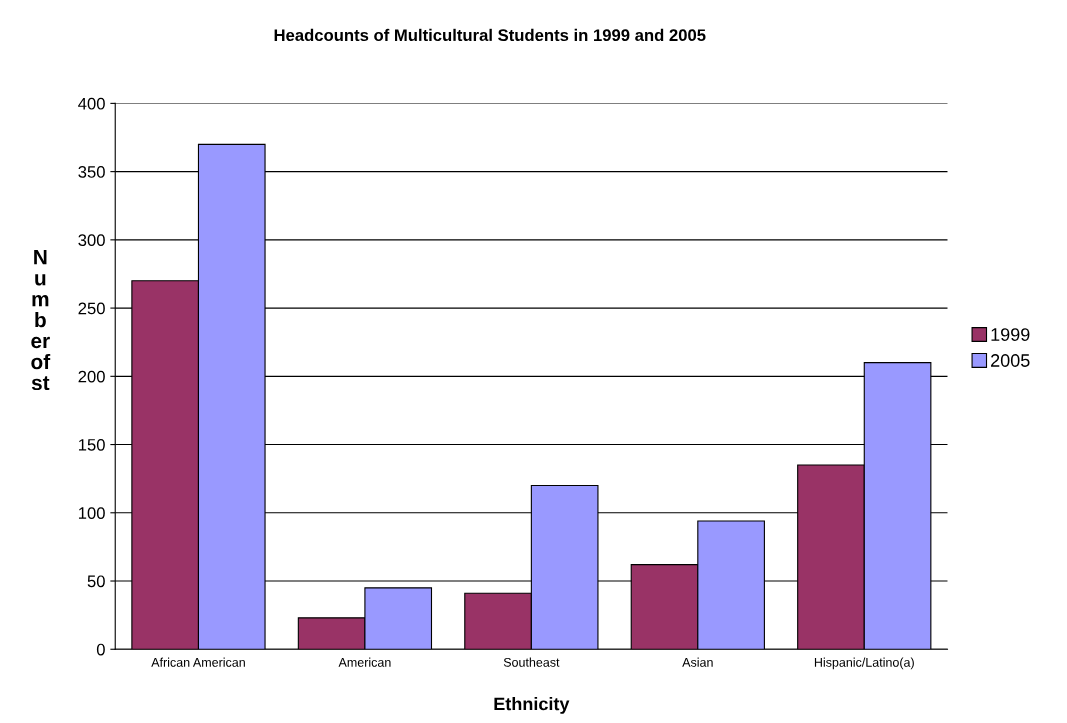  What do you see at coordinates (697, 662) in the screenshot?
I see `x-tick-label: Asian` at bounding box center [697, 662].